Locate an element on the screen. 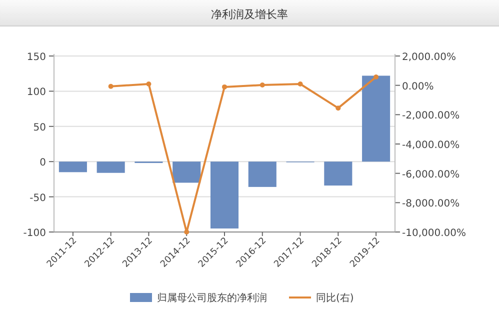  y-tick-label: 100 is located at coordinates (36, 92).